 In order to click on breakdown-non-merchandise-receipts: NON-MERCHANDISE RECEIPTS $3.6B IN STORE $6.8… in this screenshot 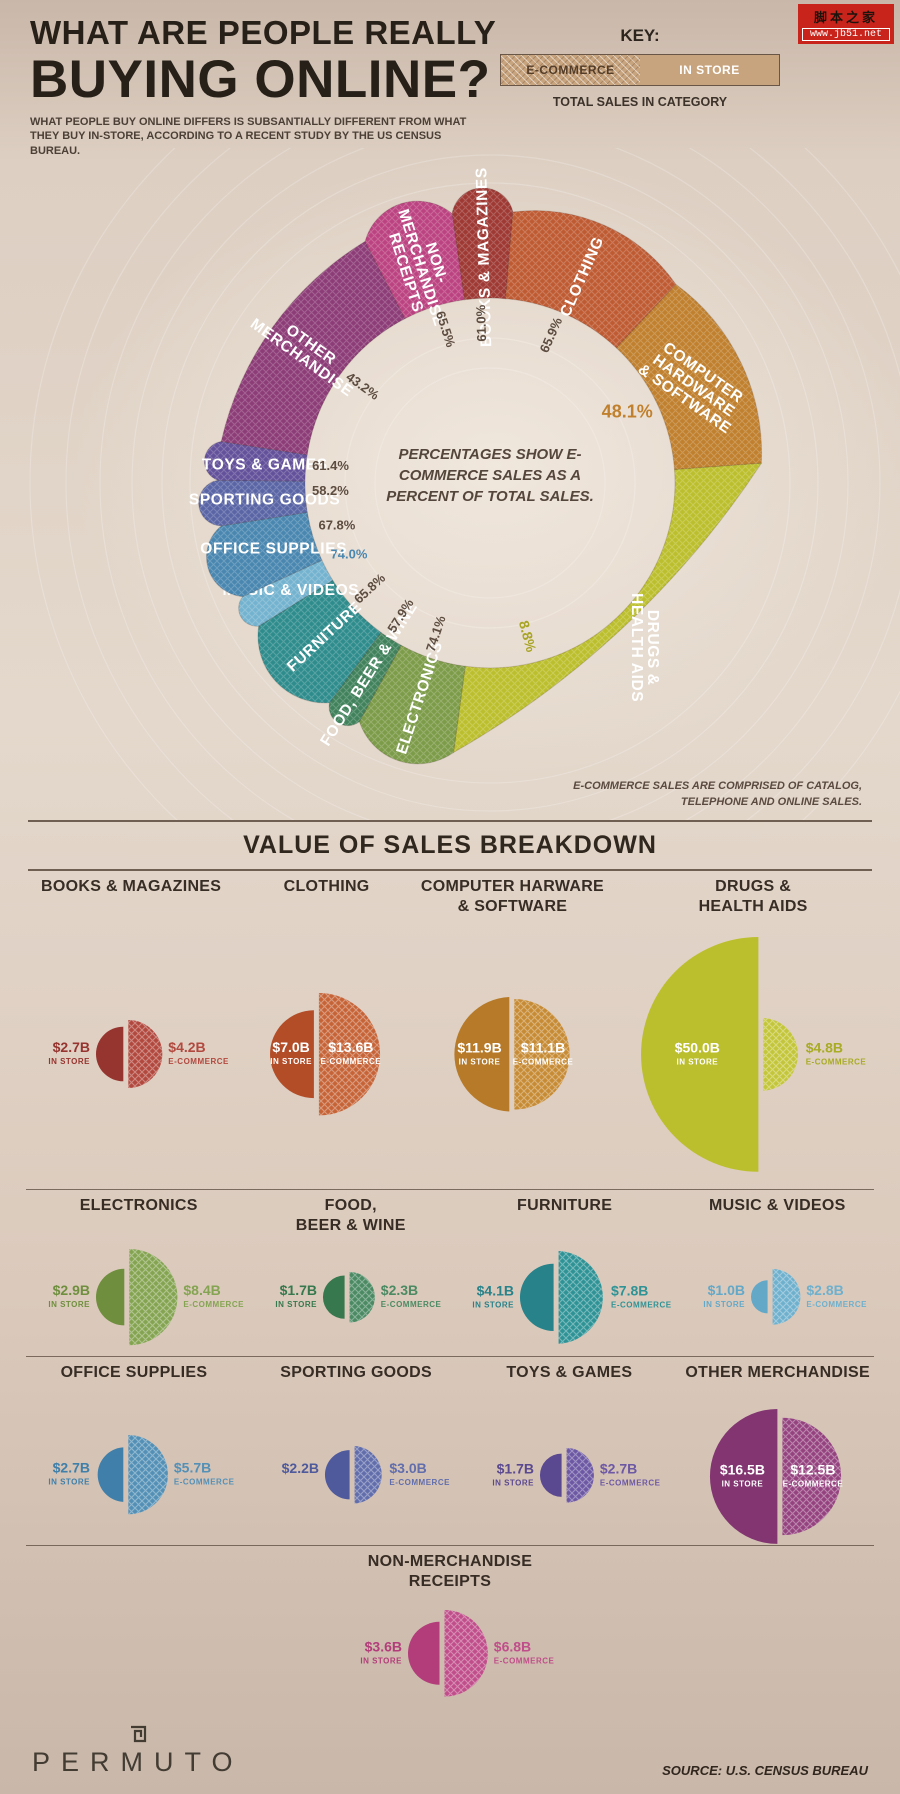, I will do `click(450, 1632)`.